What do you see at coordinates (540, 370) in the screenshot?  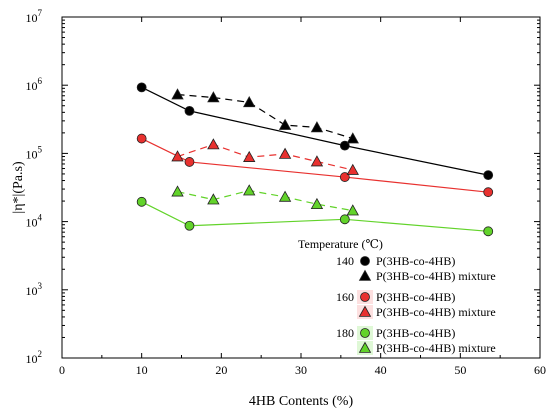 I see `x-tick-label: 60` at bounding box center [540, 370].